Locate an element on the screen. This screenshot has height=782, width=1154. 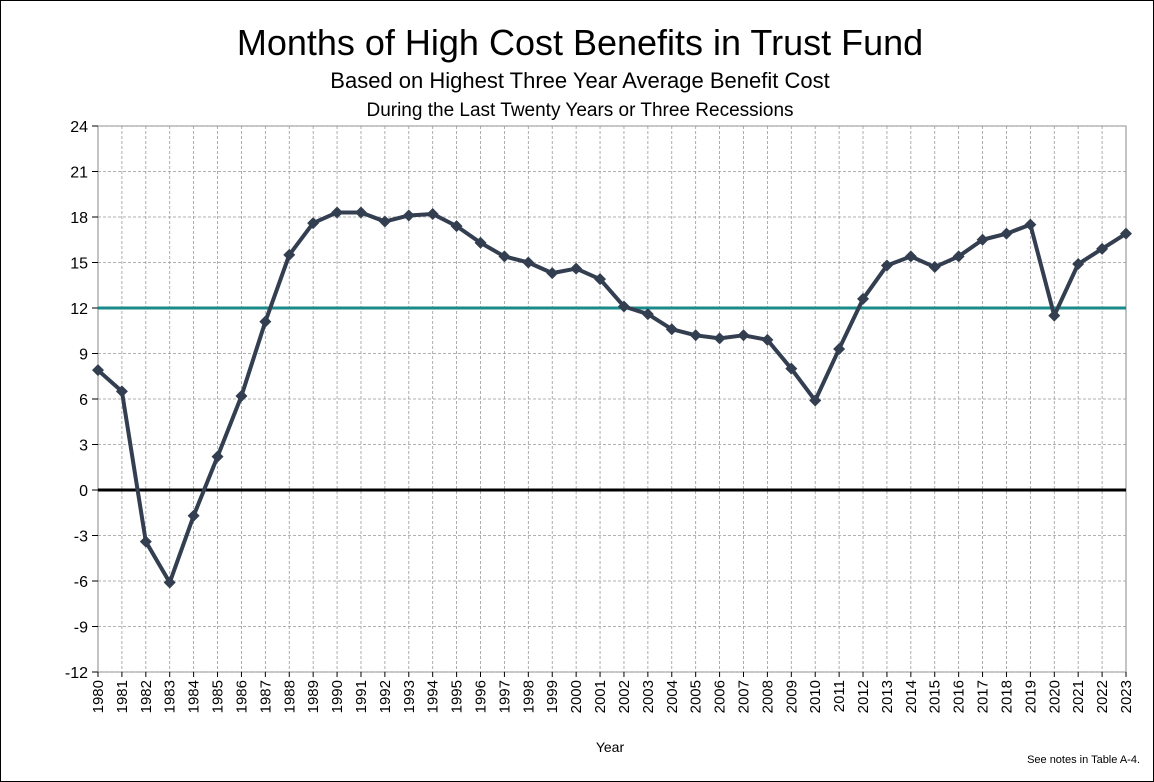
x-tick-label: 2021 is located at coordinates (1078, 696).